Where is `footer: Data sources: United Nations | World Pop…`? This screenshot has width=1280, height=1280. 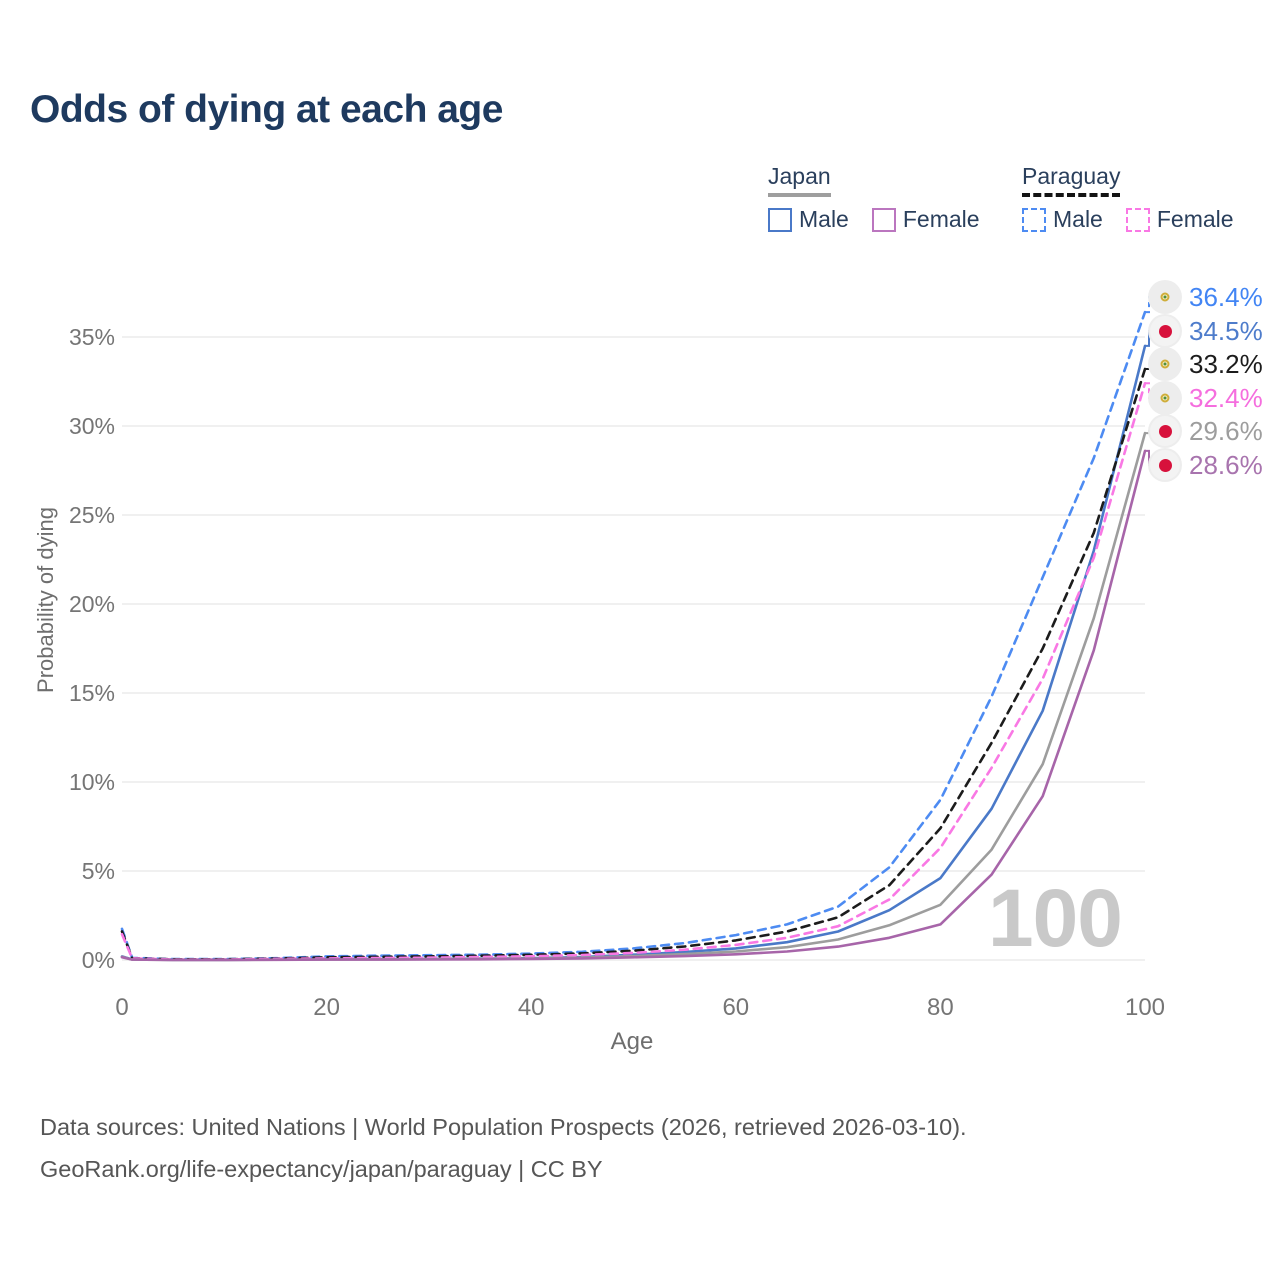 footer: Data sources: United Nations | World Pop… is located at coordinates (503, 1148).